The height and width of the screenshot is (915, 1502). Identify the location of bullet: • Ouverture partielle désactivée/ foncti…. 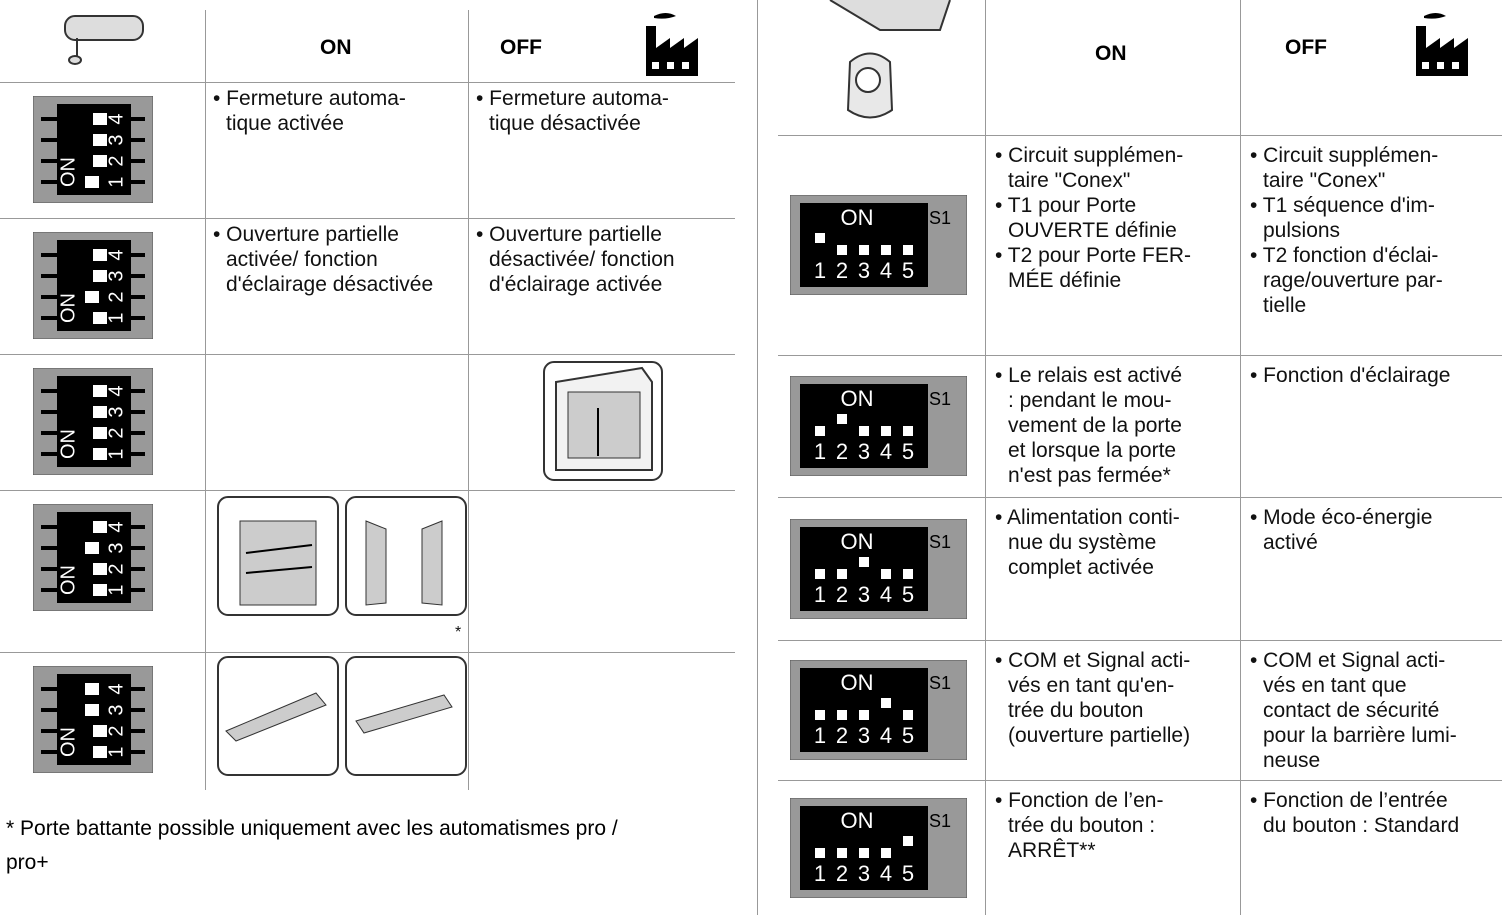
(575, 259).